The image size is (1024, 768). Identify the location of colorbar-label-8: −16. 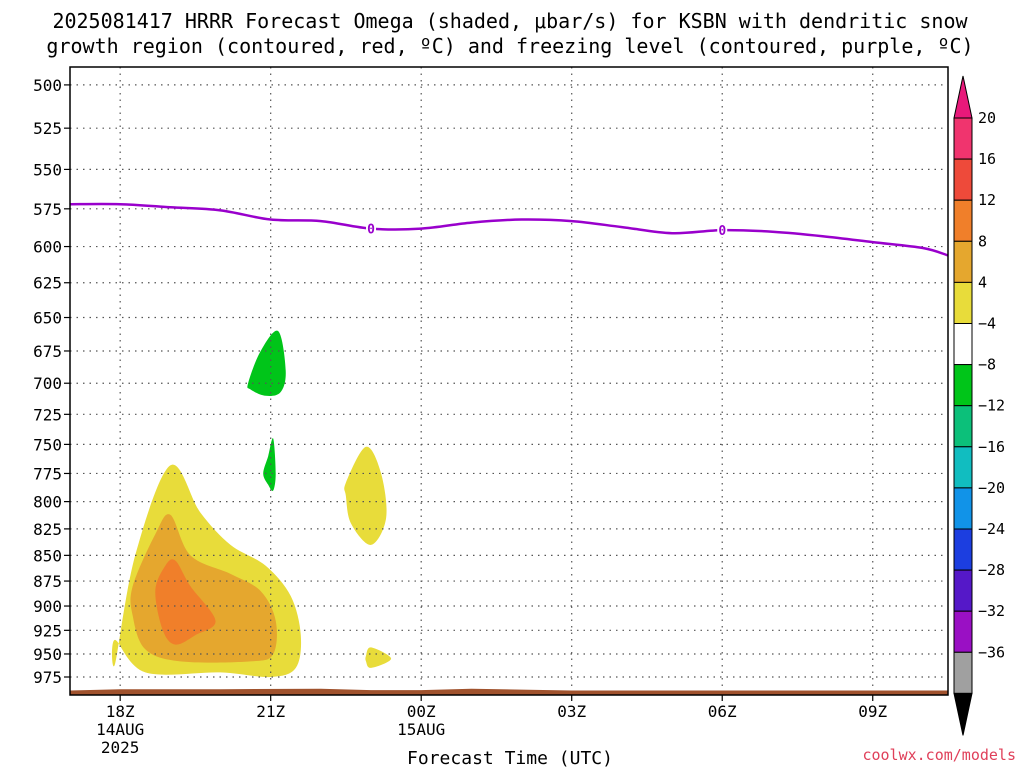
(991, 447).